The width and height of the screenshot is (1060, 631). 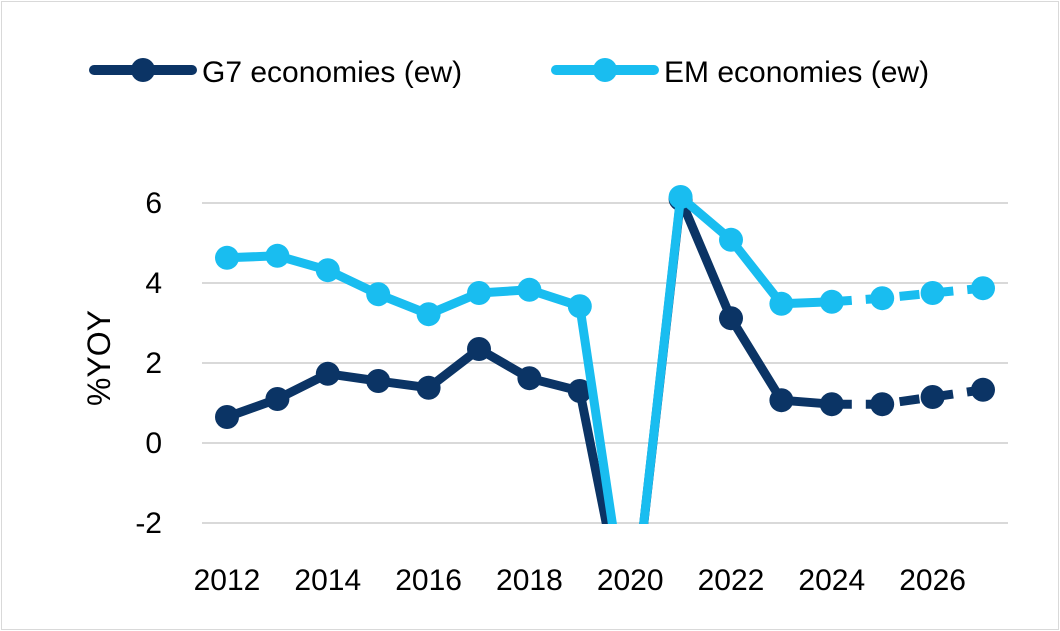 What do you see at coordinates (153, 203) in the screenshot?
I see `y-tick-label: 6` at bounding box center [153, 203].